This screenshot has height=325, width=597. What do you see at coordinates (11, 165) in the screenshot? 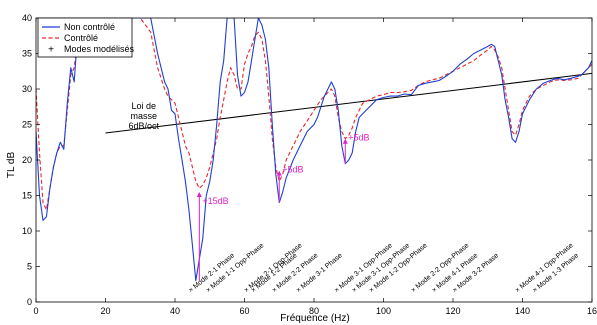
I see `y-axis-label: TL dB` at bounding box center [11, 165].